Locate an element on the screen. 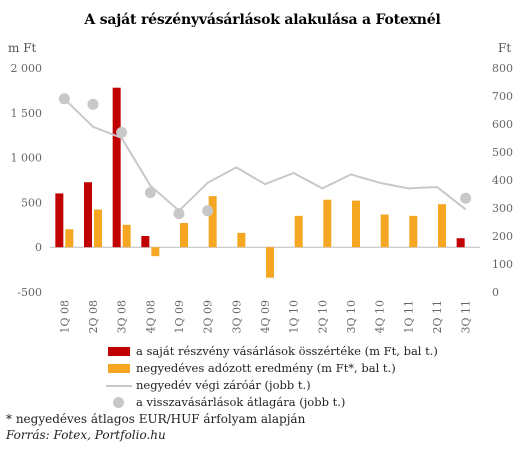 This screenshot has width=525, height=449. x-axis-tick-label: 2Q 10 is located at coordinates (322, 317).